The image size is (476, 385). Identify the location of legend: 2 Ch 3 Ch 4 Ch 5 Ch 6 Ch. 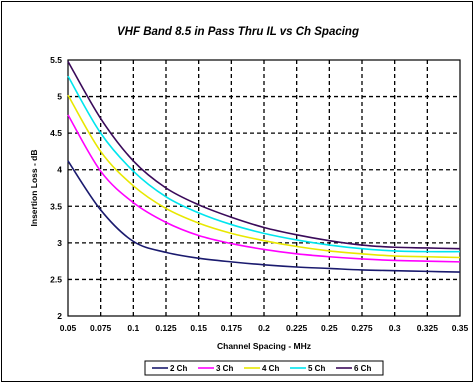
(264, 368).